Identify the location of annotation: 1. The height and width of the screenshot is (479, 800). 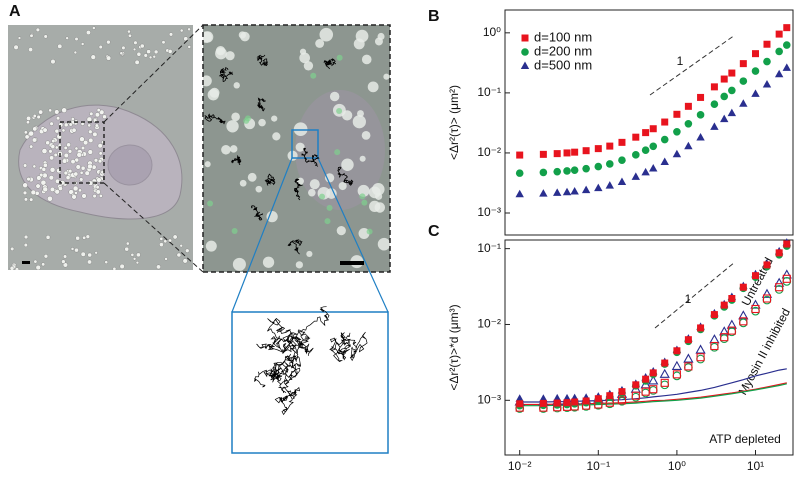
(688, 299).